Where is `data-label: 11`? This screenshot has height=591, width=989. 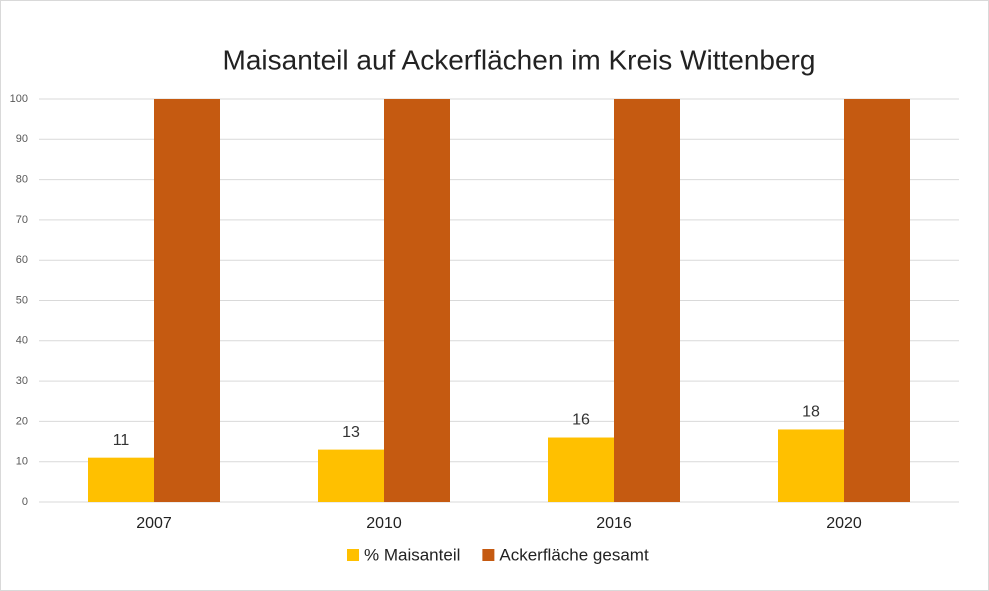 data-label: 11 is located at coordinates (121, 440).